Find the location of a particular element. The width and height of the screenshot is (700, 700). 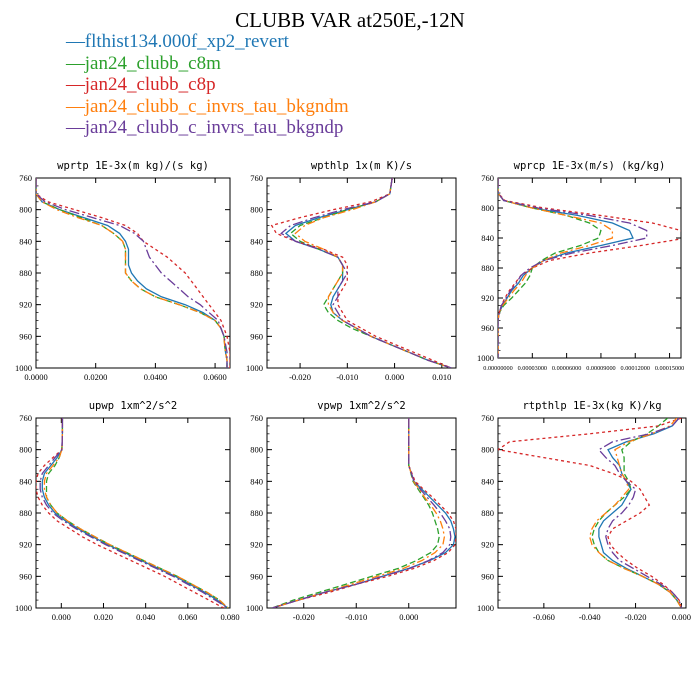

panel-title: rtpthlp 1E-3x(kg K)/kg is located at coordinates (591, 406).